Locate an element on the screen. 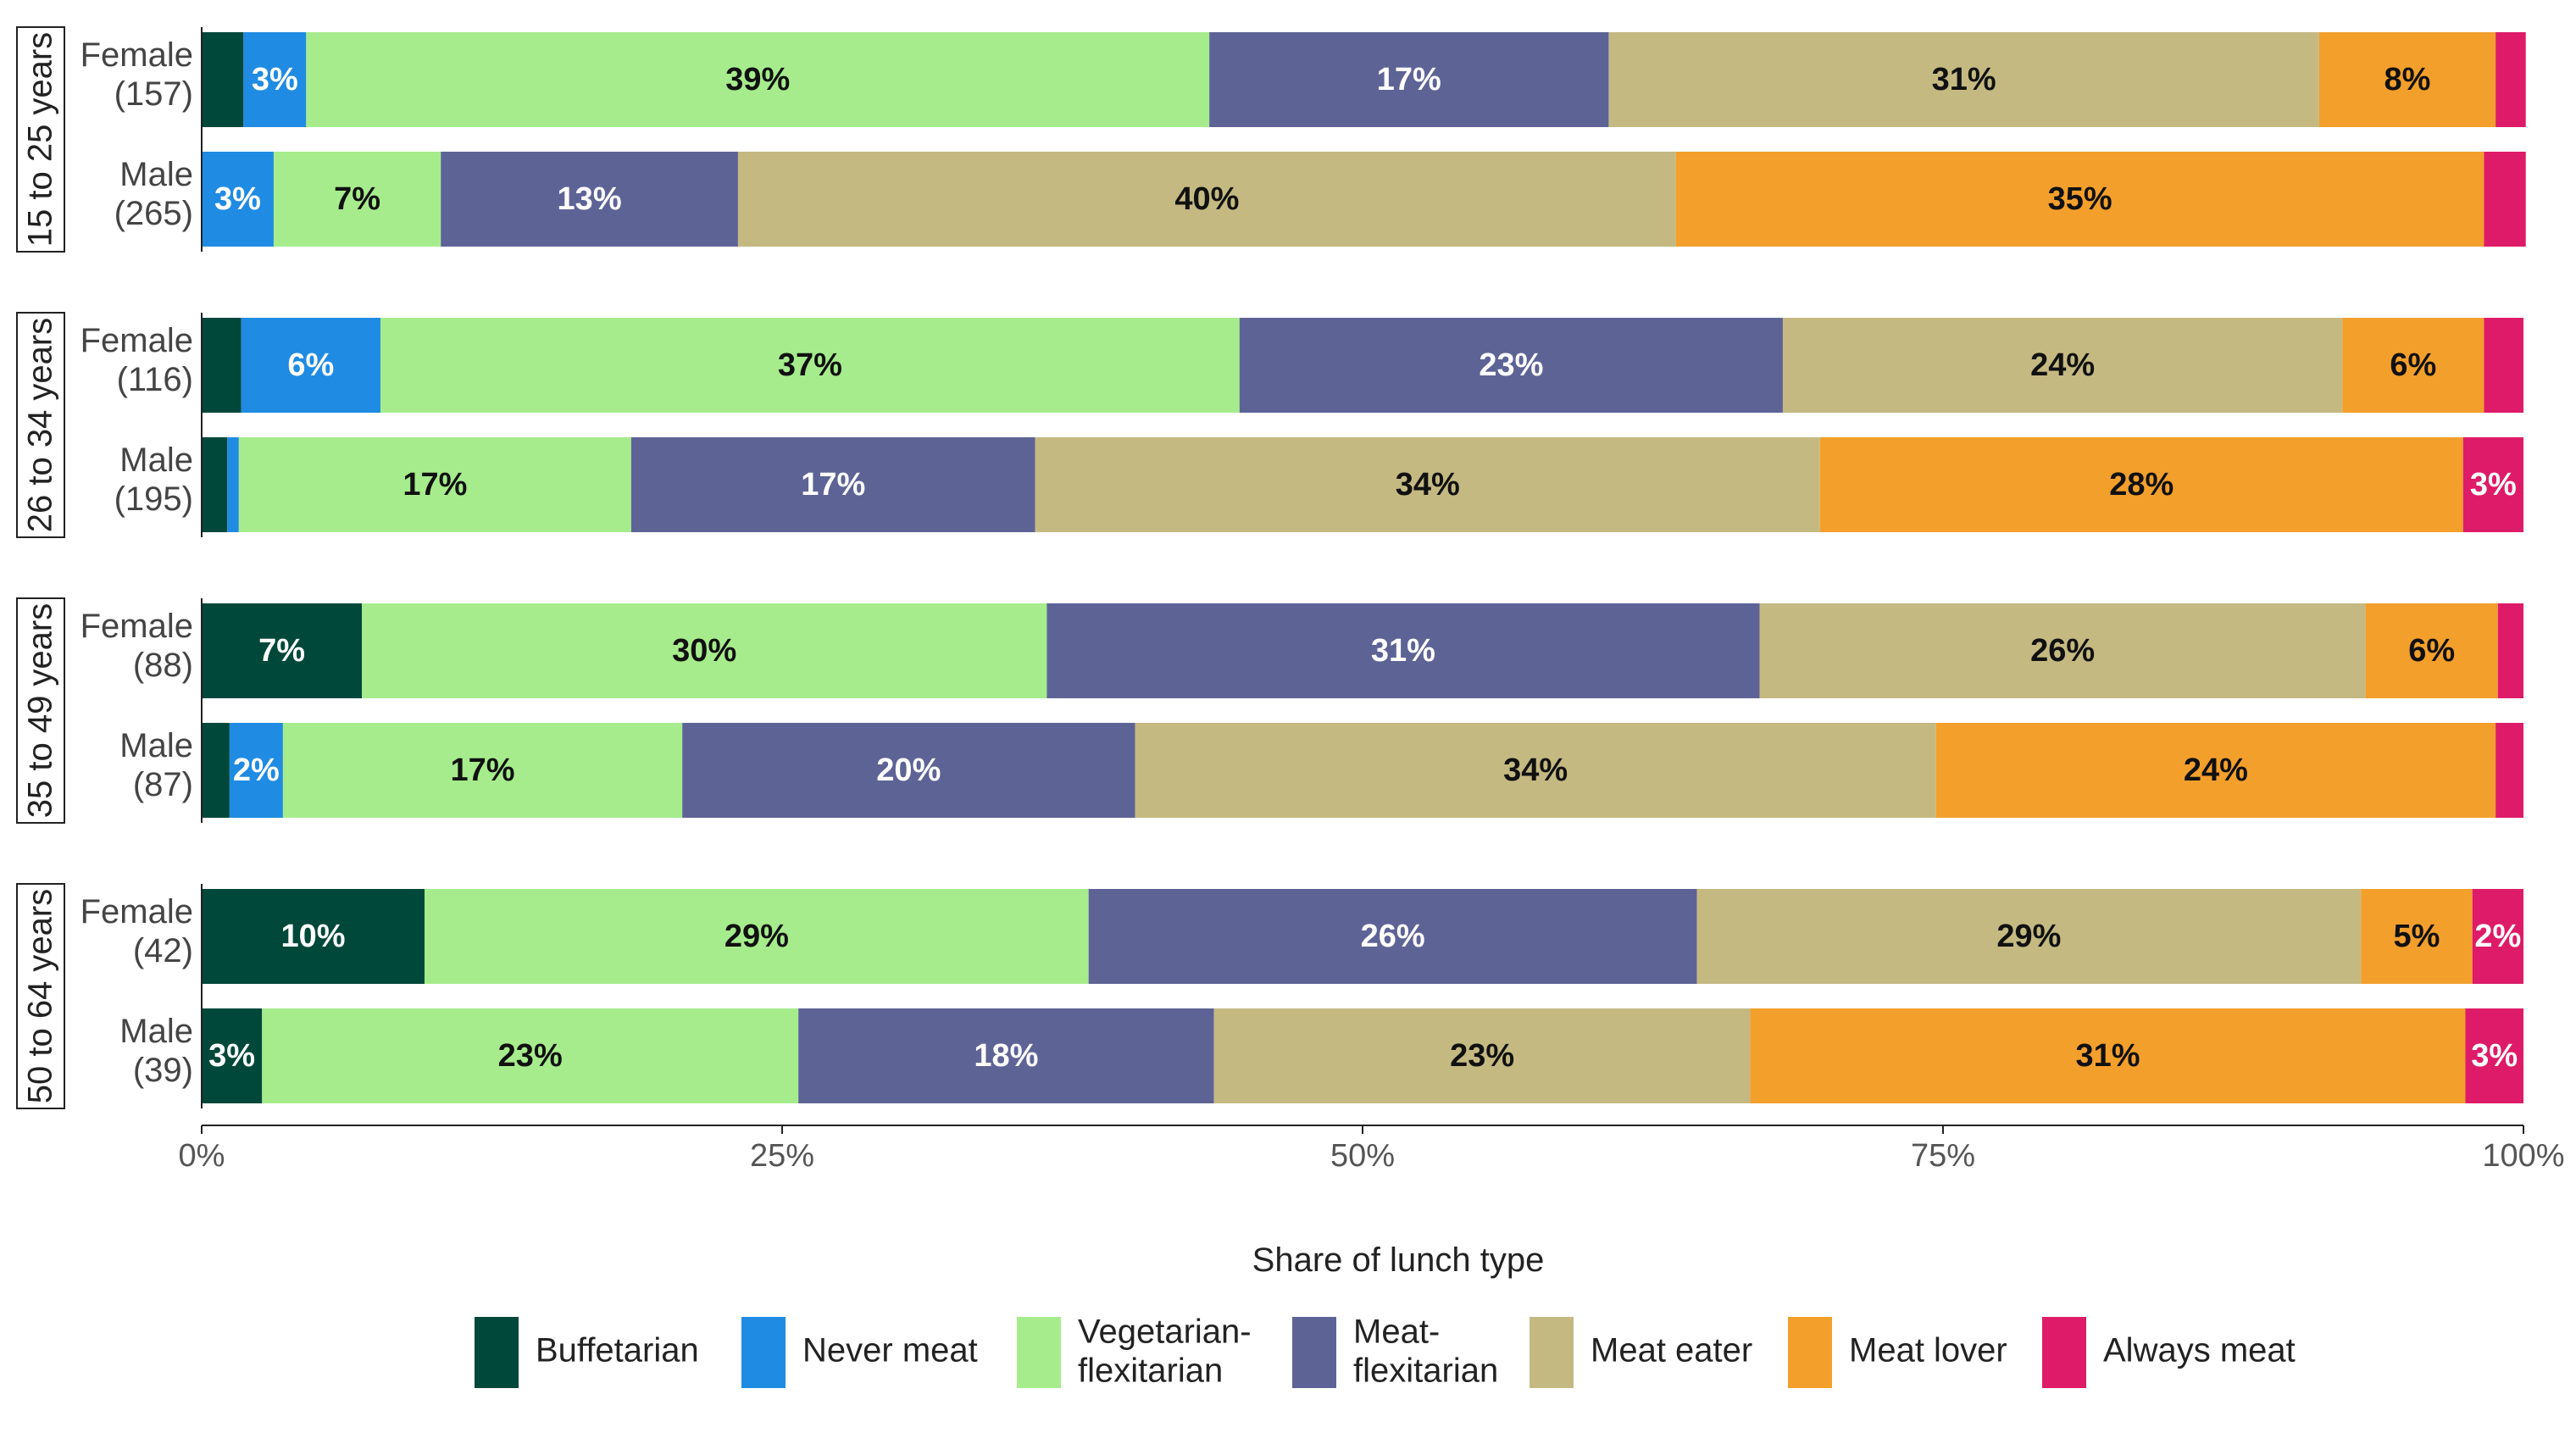 This screenshot has height=1433, width=2576. data-label: 8% is located at coordinates (2407, 80).